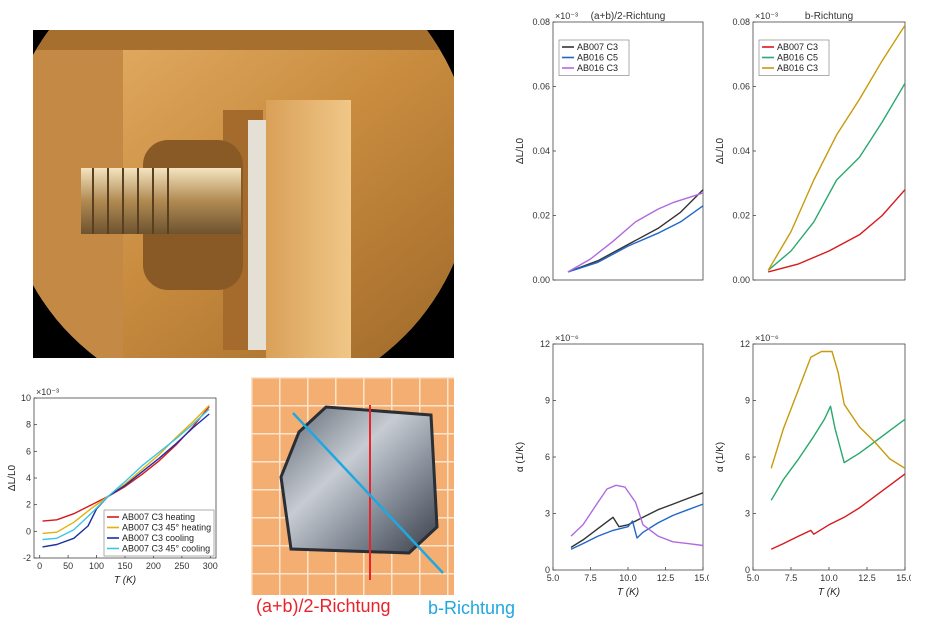 The width and height of the screenshot is (926, 634). Describe the element at coordinates (628, 16) in the screenshot. I see `chart-title: (a+b)/2-Richtung` at that location.